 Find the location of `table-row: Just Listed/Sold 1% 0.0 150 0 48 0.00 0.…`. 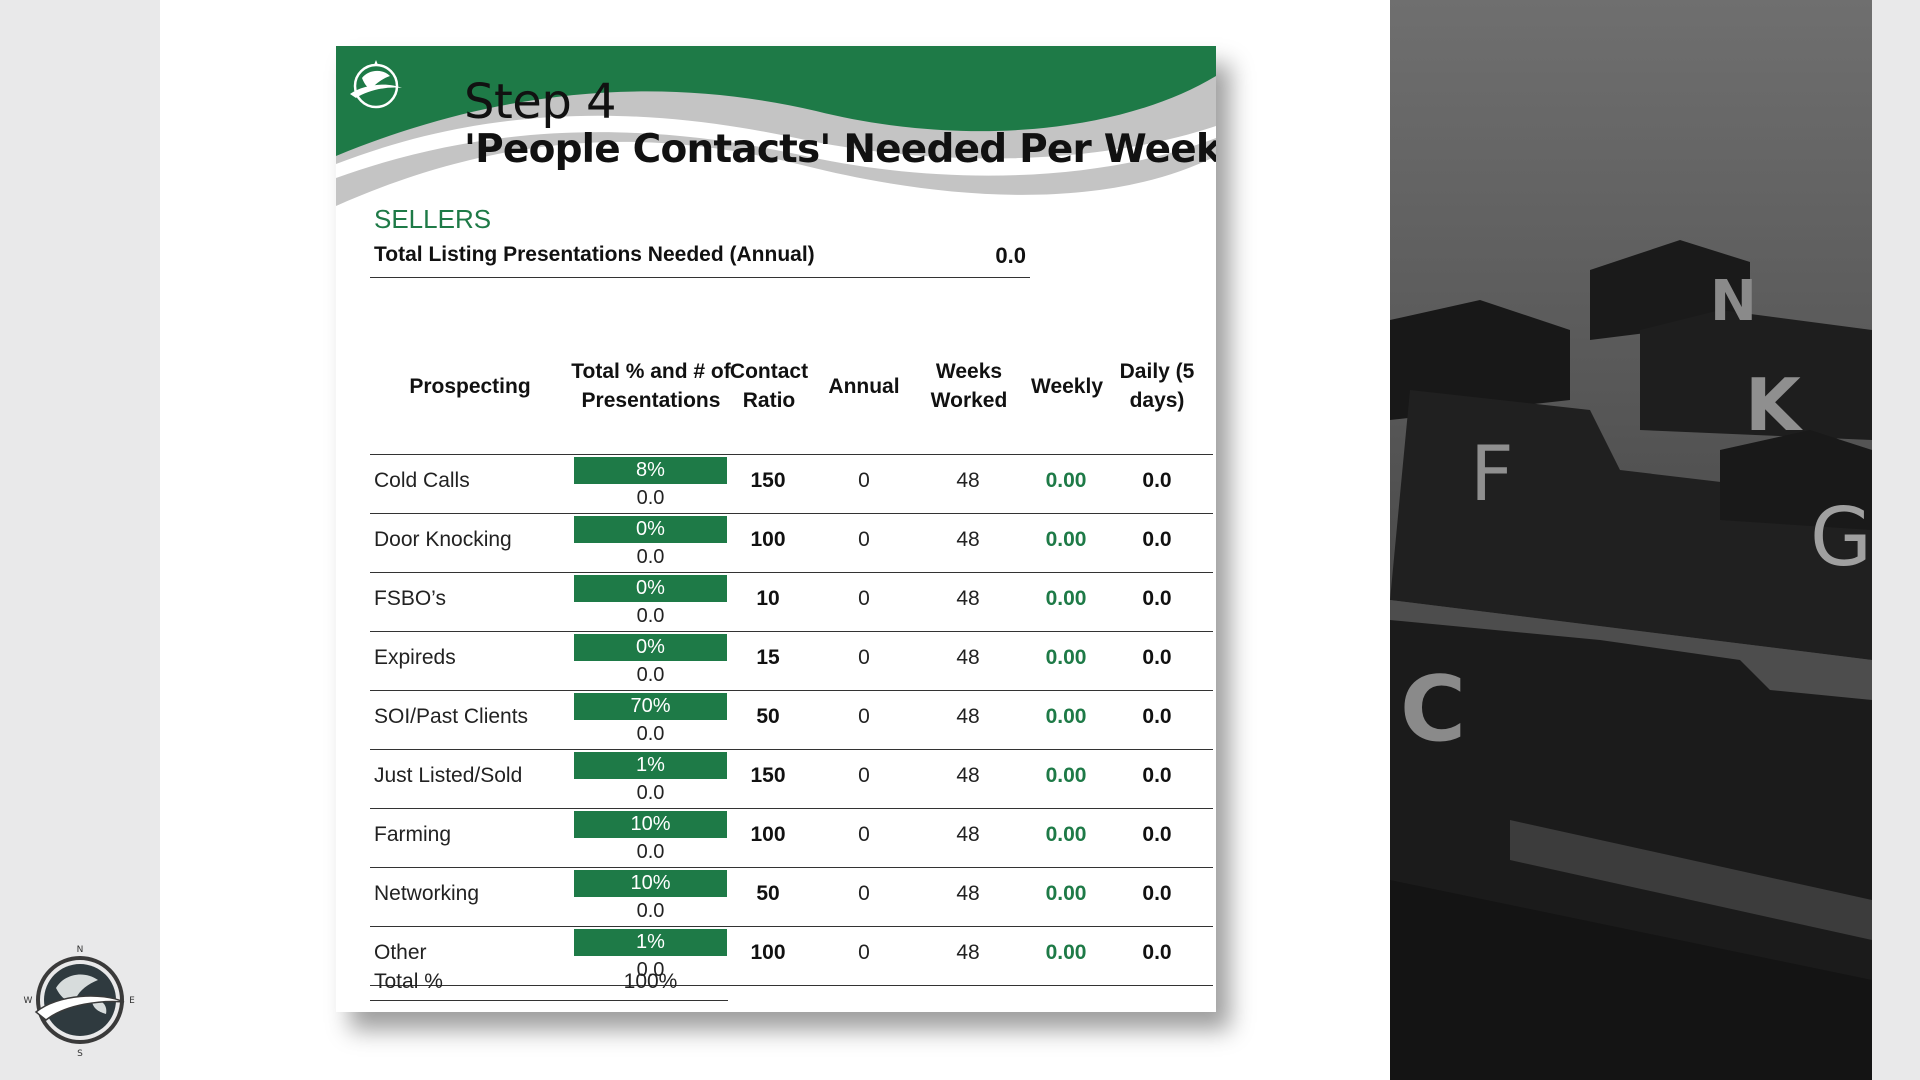

table-row: Just Listed/Sold 1% 0.0 150 0 48 0.00 0.… is located at coordinates (791, 779).